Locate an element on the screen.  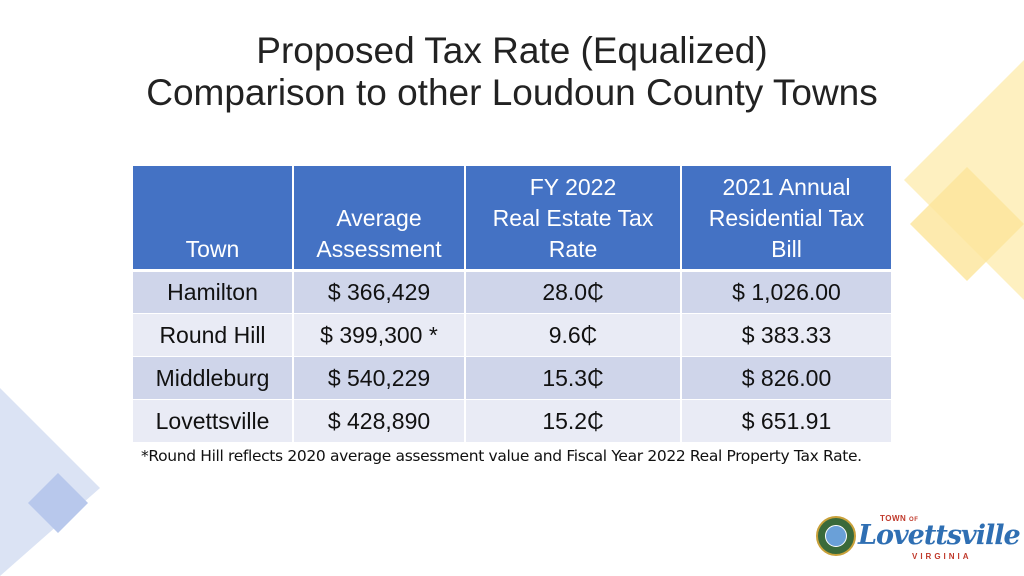
logo-state-text: VIRGINIA is located at coordinates (942, 556).